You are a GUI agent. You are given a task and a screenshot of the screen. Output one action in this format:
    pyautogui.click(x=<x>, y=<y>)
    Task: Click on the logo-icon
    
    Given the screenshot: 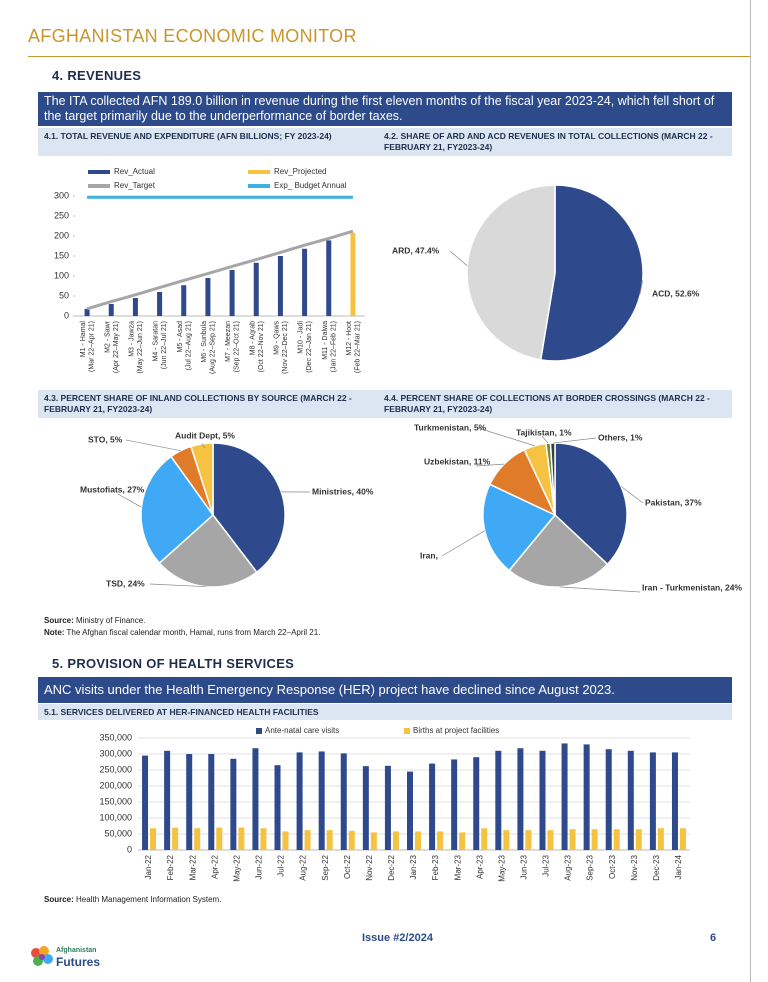 What is the action you would take?
    pyautogui.click(x=42, y=956)
    